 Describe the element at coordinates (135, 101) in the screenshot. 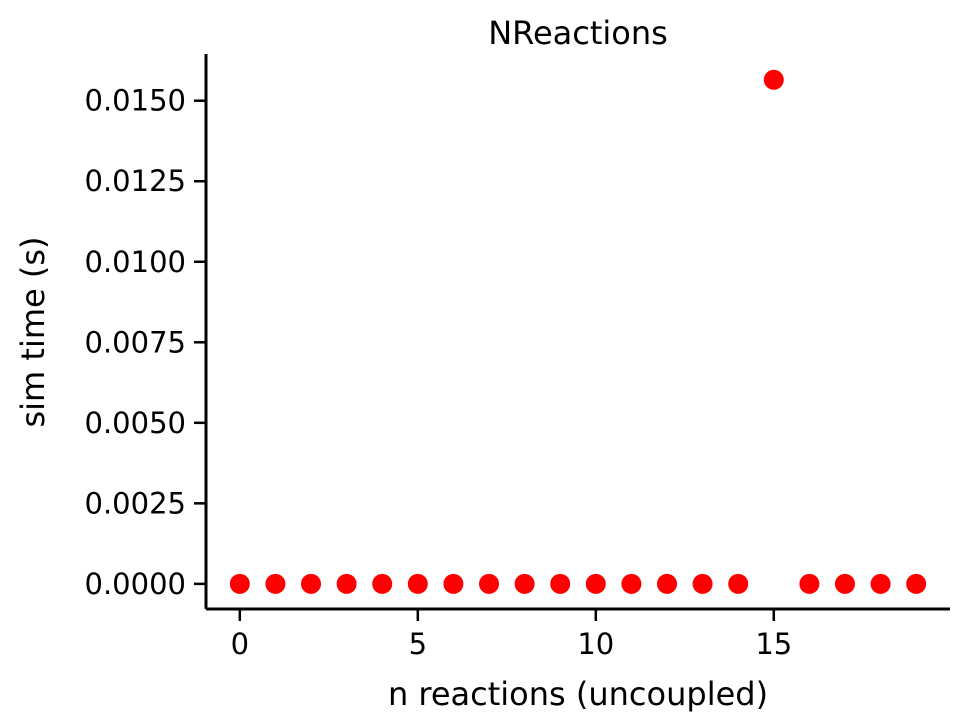

I see `y-tick-label: 0.0150` at that location.